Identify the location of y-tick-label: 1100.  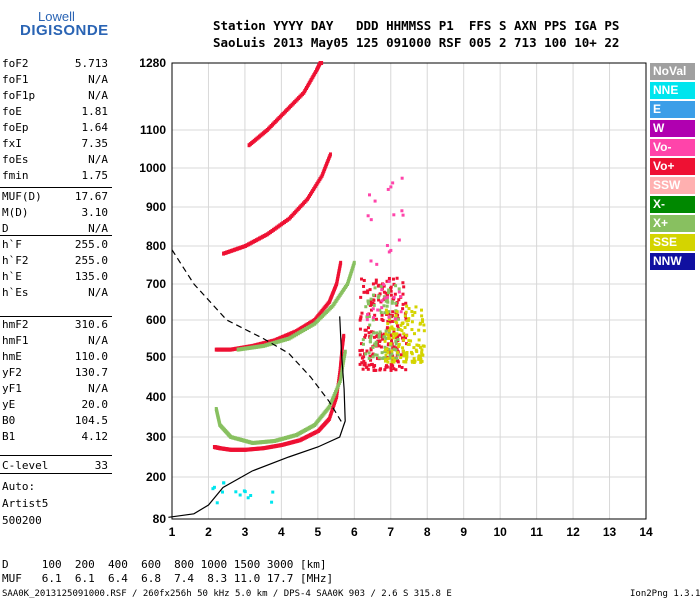
(153, 130).